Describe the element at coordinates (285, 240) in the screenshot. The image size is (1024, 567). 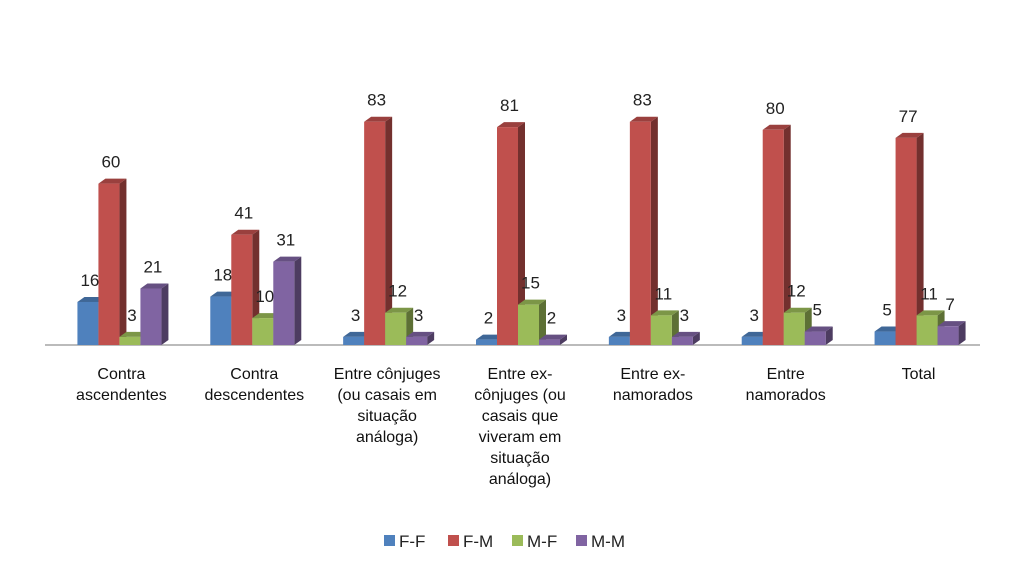
I see `value-label: 31` at that location.